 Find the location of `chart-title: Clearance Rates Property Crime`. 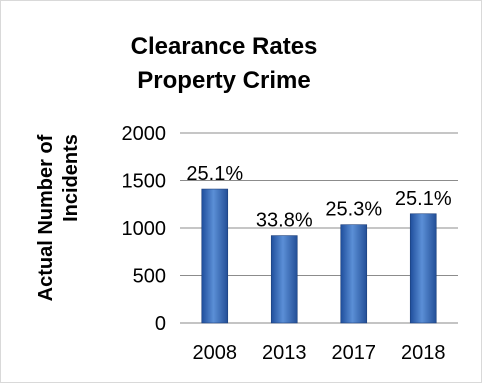

chart-title: Clearance Rates Property Crime is located at coordinates (224, 64).